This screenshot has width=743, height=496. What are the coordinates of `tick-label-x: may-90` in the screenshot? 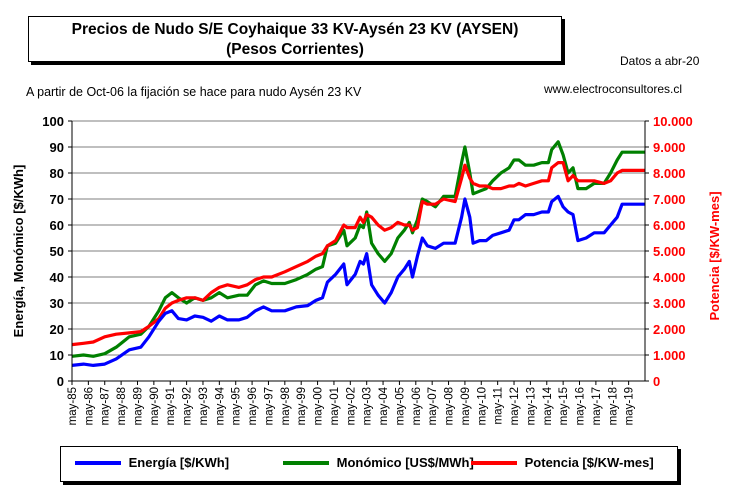 It's located at (155, 406).